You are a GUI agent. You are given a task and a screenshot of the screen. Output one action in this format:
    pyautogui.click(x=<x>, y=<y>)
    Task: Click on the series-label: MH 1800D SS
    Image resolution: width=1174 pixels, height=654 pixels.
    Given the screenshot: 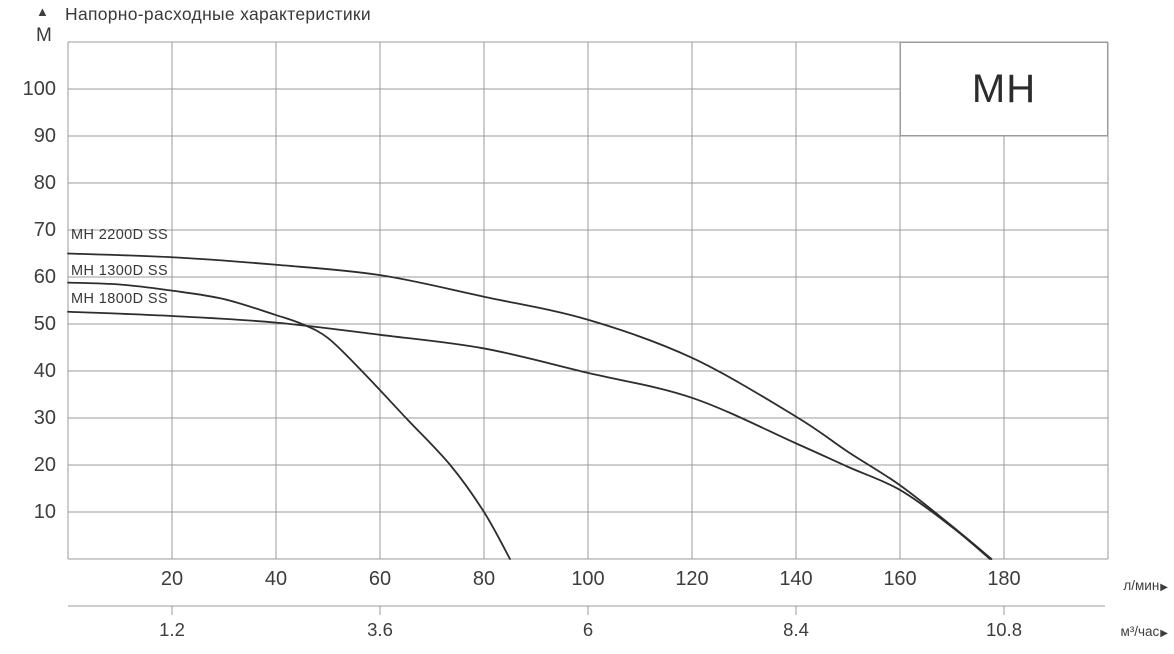 What is the action you would take?
    pyautogui.click(x=120, y=299)
    